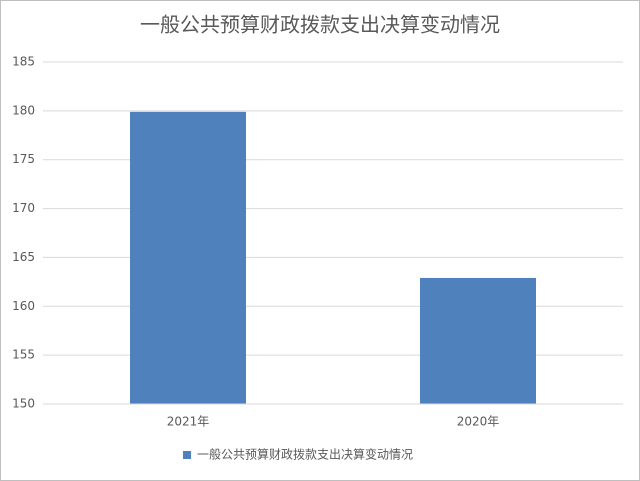 The height and width of the screenshot is (481, 640). I want to click on y-tick-label: 160, so click(23, 306).